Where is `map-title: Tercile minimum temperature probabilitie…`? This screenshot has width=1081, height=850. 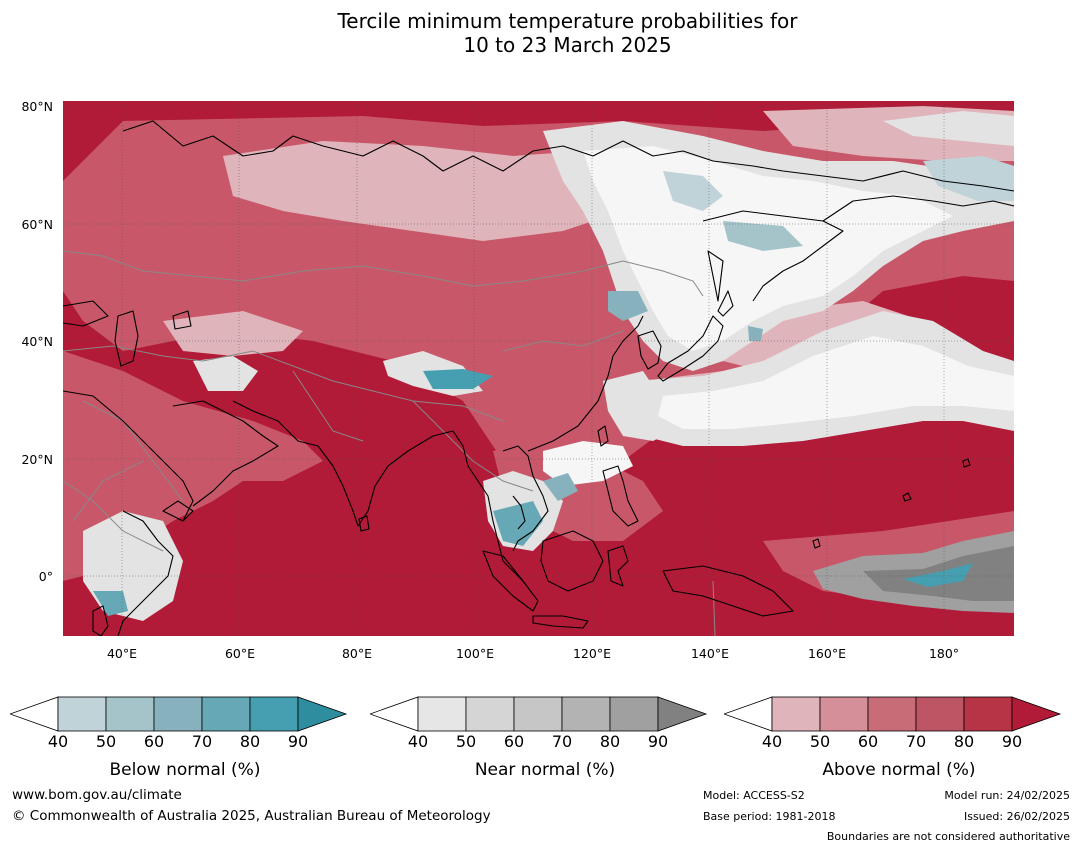 map-title: Tercile minimum temperature probabilitie… is located at coordinates (540, 33).